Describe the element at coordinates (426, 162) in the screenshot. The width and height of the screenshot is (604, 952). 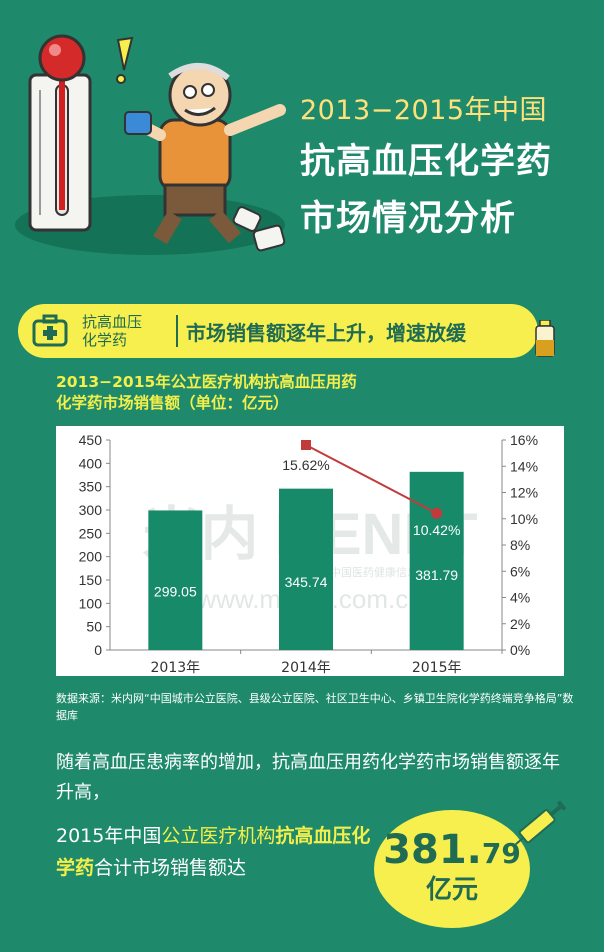
I see `title-line-2: 抗高血压化学药` at that location.